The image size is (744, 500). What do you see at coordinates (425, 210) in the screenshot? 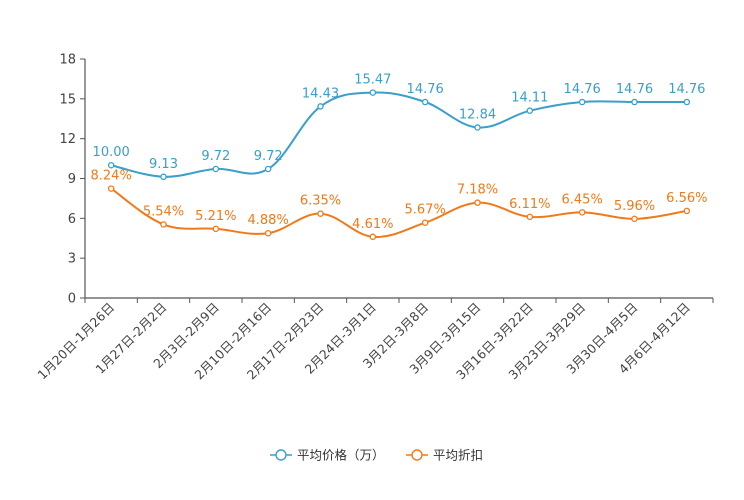
I see `data-label: 5.67%` at bounding box center [425, 210].